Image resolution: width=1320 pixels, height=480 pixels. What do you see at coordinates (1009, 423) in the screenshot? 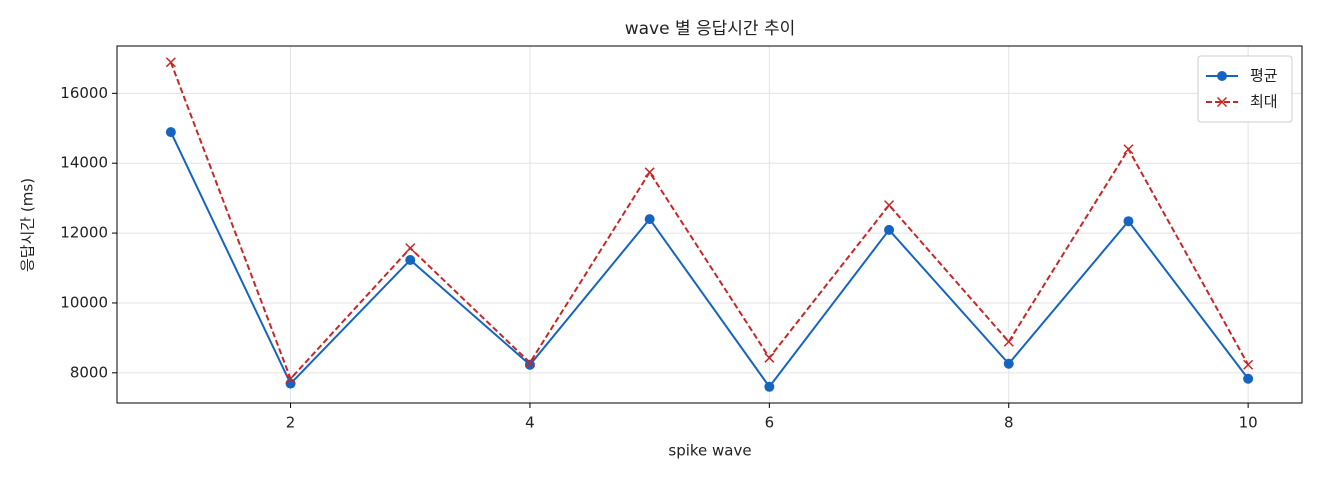
I see `x-tick-label: 8` at bounding box center [1009, 423].